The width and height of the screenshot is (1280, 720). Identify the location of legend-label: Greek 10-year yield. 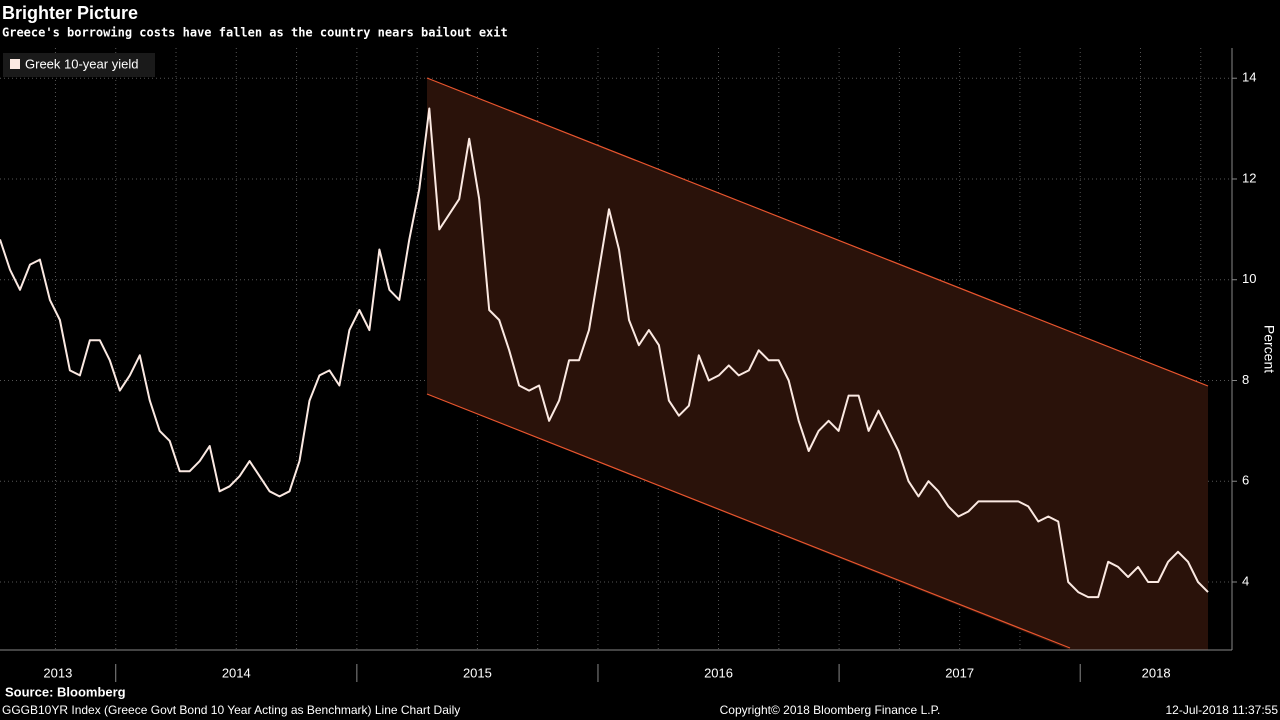
(81, 63).